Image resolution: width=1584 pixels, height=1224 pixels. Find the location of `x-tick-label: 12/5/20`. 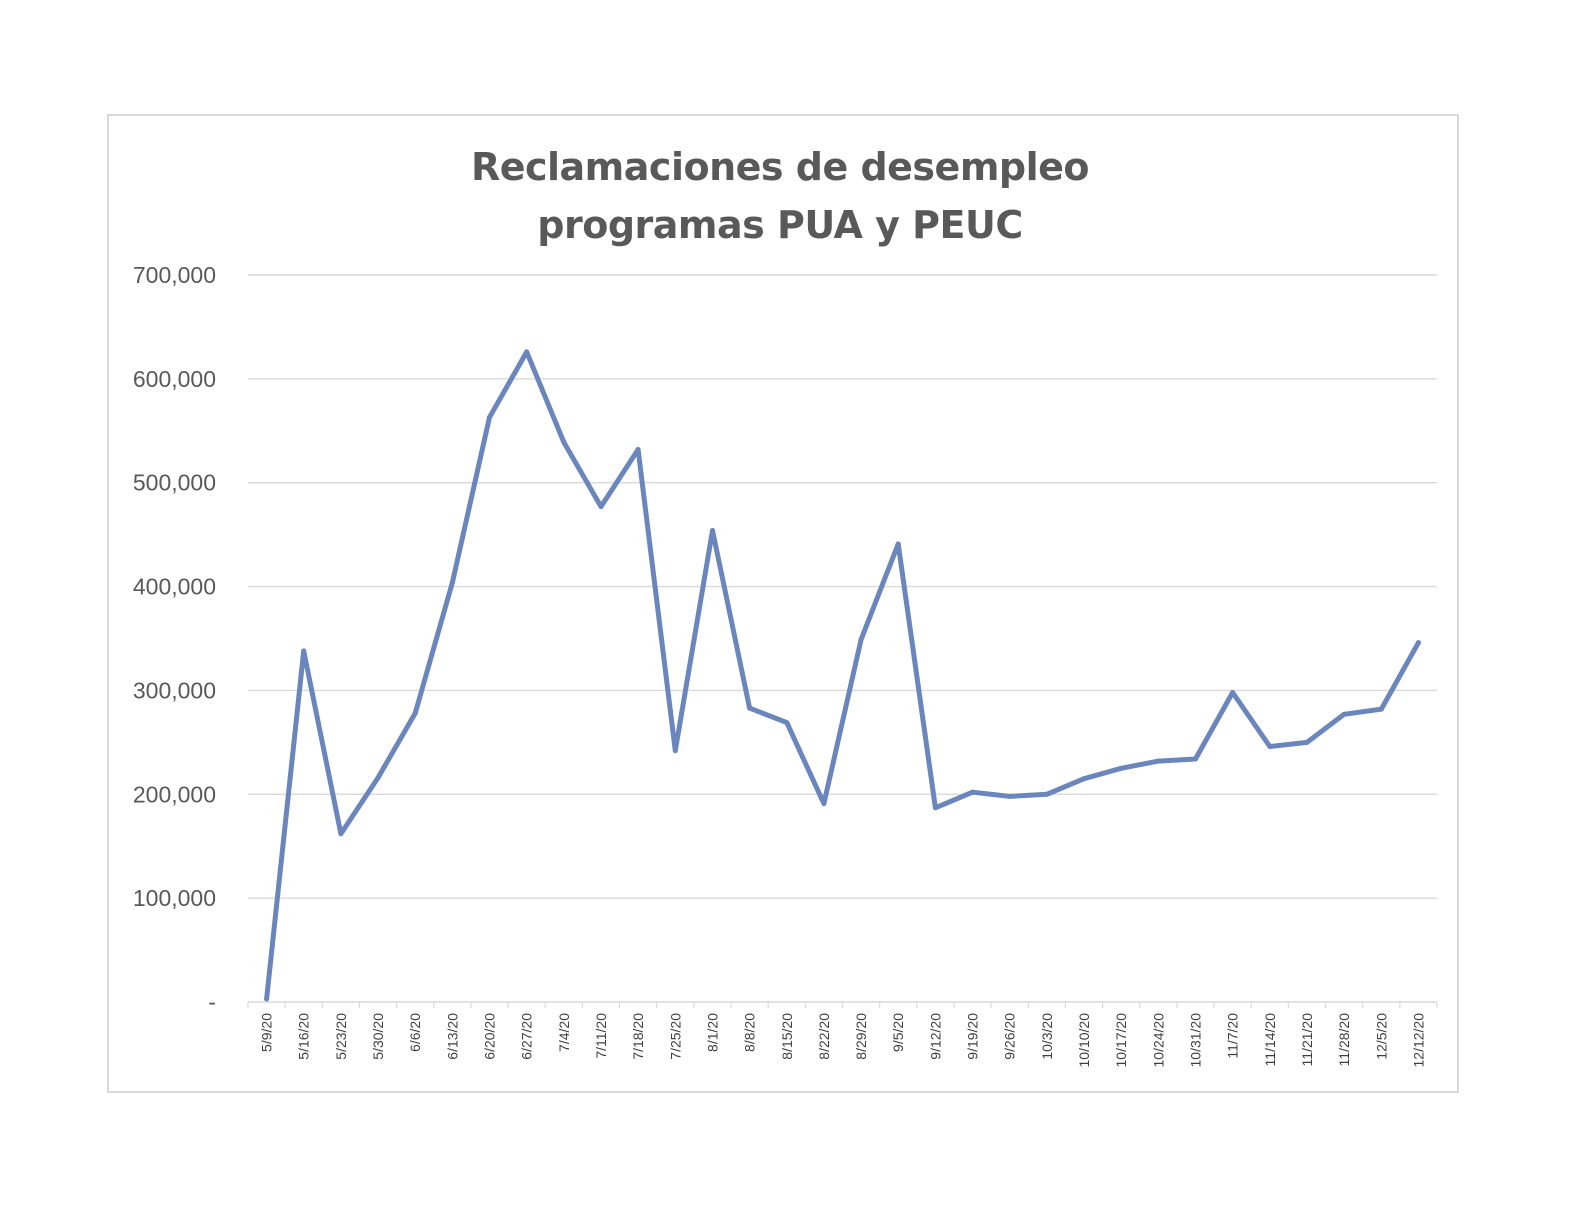

x-tick-label: 12/5/20 is located at coordinates (1381, 1036).